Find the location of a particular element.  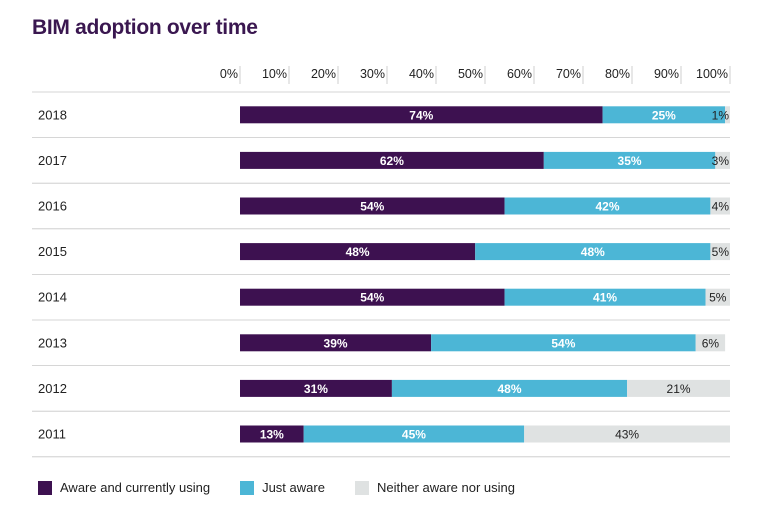

data-label: 45% is located at coordinates (414, 435).